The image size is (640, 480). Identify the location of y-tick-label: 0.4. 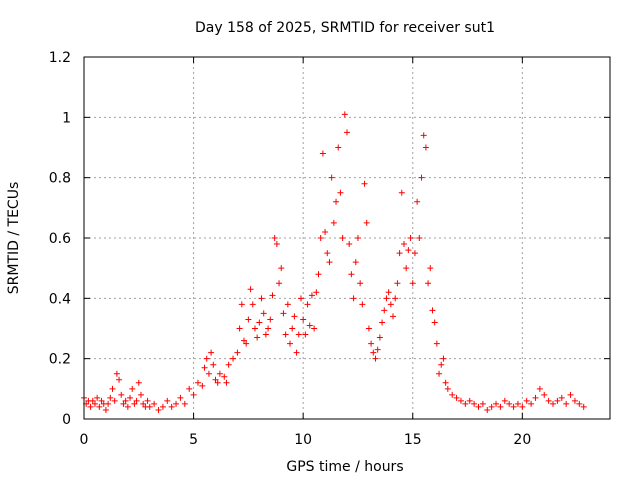
(60, 299).